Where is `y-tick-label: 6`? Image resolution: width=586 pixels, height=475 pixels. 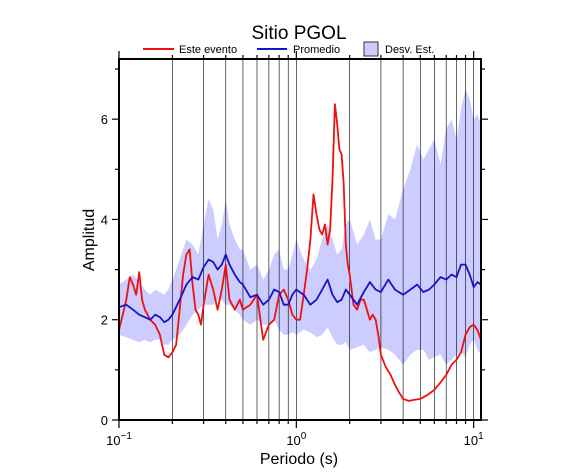 y-tick-label: 6 is located at coordinates (104, 119).